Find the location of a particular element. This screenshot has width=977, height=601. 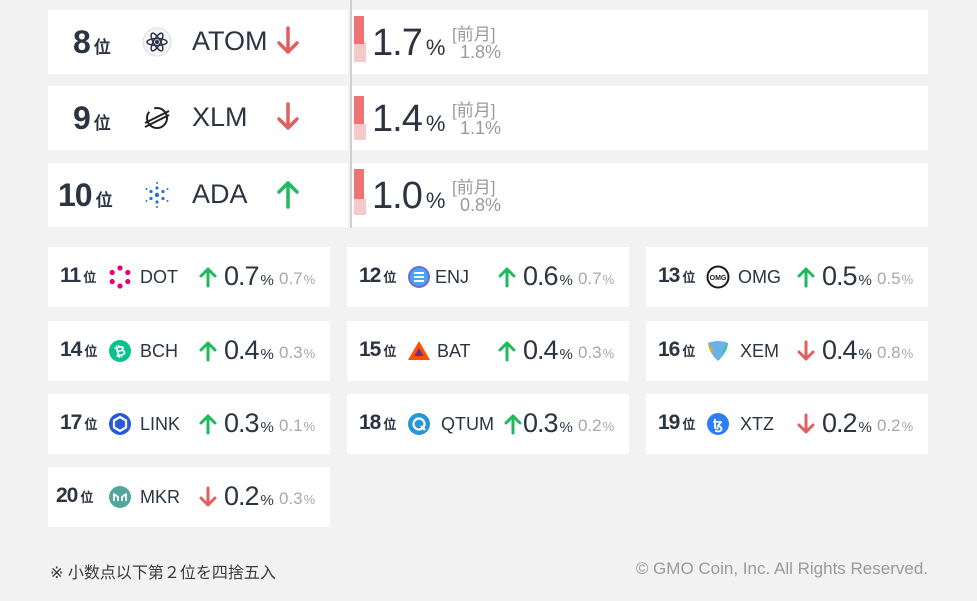

coin-symbol: MKR is located at coordinates (160, 497).